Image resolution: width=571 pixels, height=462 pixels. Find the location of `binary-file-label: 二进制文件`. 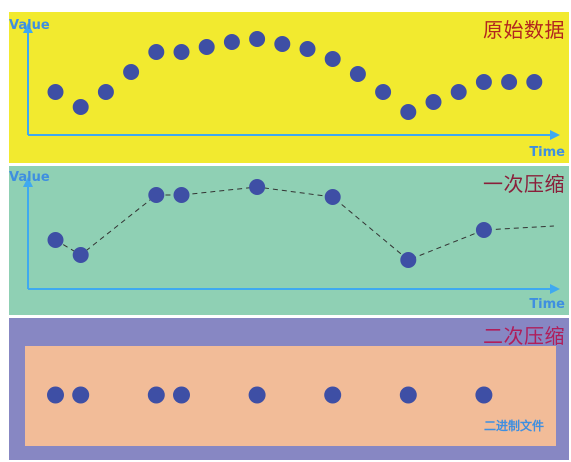

binary-file-label: 二进制文件 is located at coordinates (513, 426).